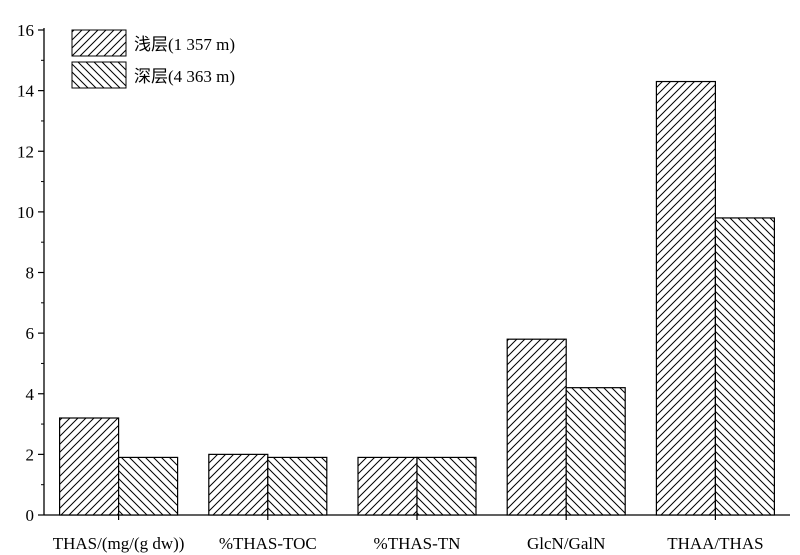 This screenshot has height=555, width=800. I want to click on legend-swatch-deep, so click(99, 75).